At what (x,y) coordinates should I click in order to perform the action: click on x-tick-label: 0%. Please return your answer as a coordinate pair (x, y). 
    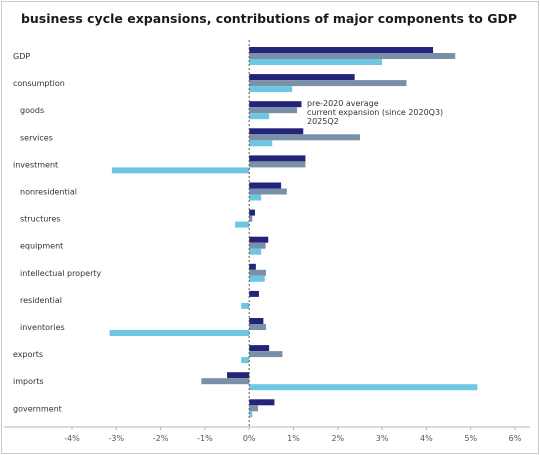
    Looking at the image, I should click on (249, 438).